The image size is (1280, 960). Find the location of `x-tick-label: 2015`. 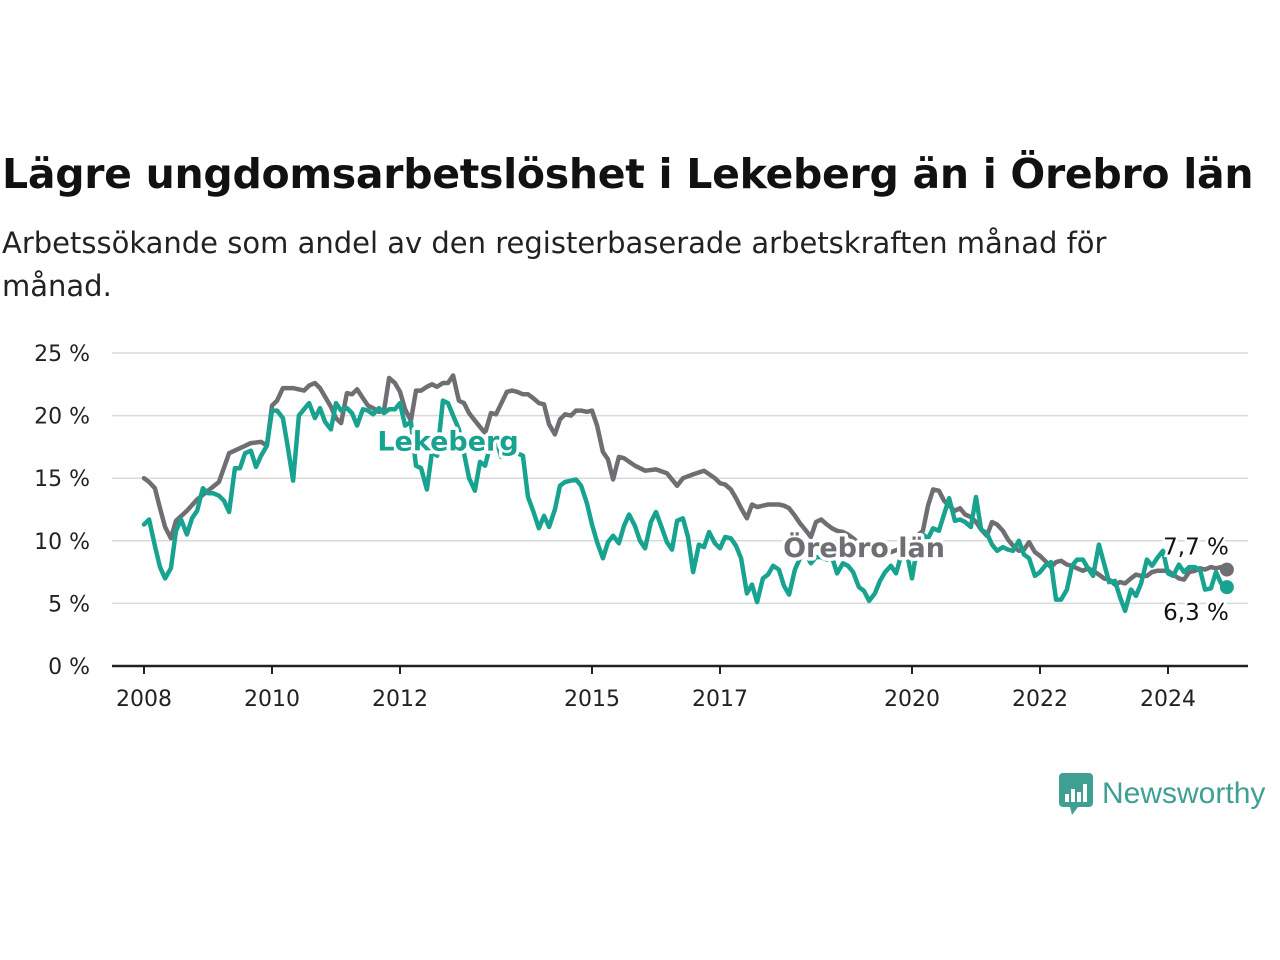

x-tick-label: 2015 is located at coordinates (592, 699).